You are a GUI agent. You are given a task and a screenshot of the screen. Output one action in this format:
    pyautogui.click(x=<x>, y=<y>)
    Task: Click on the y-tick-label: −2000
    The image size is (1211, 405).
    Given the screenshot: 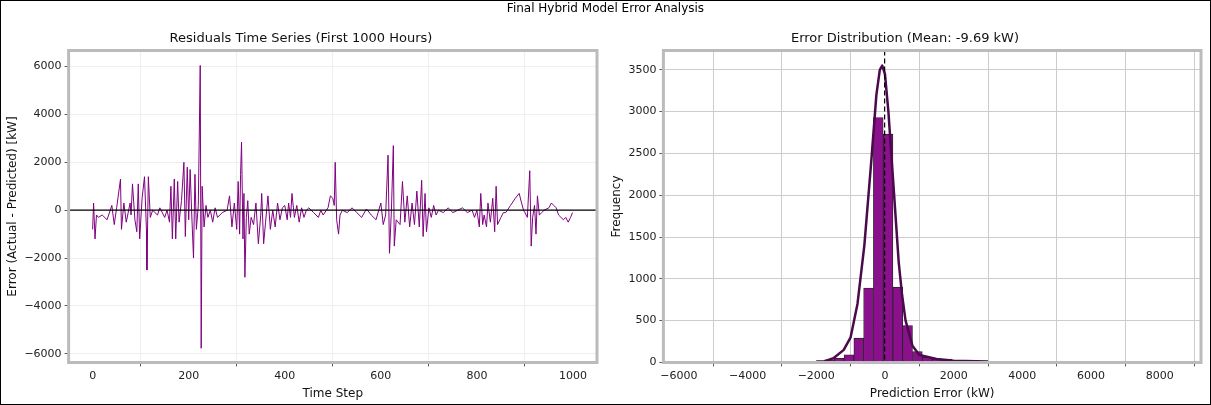 What is the action you would take?
    pyautogui.click(x=43, y=257)
    